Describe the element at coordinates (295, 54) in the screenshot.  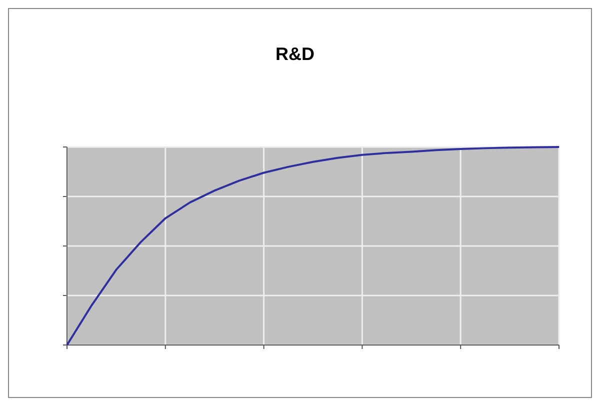
I see `chart-title: R&D` at that location.